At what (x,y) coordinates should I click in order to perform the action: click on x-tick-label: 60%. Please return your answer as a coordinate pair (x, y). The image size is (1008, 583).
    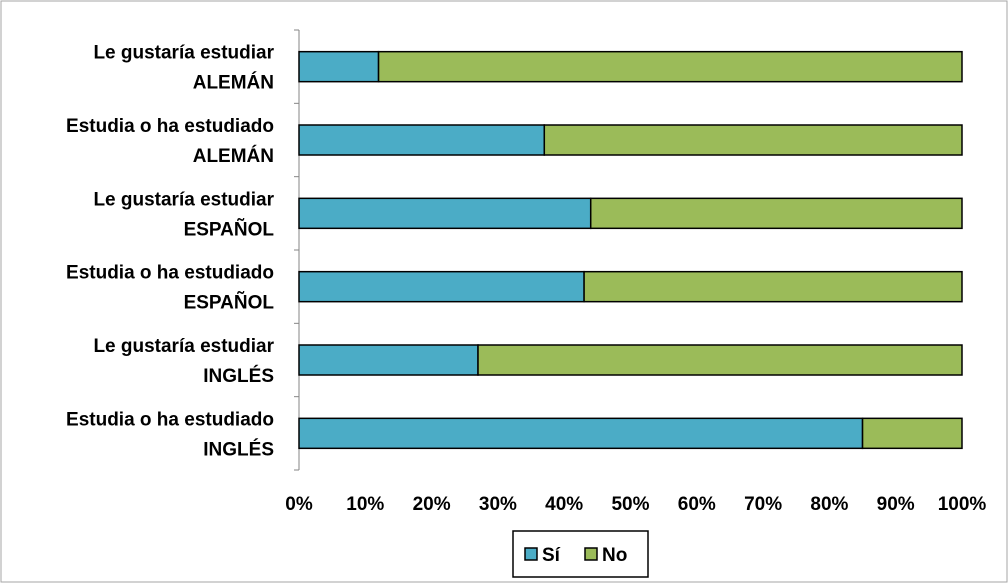
    Looking at the image, I should click on (697, 504).